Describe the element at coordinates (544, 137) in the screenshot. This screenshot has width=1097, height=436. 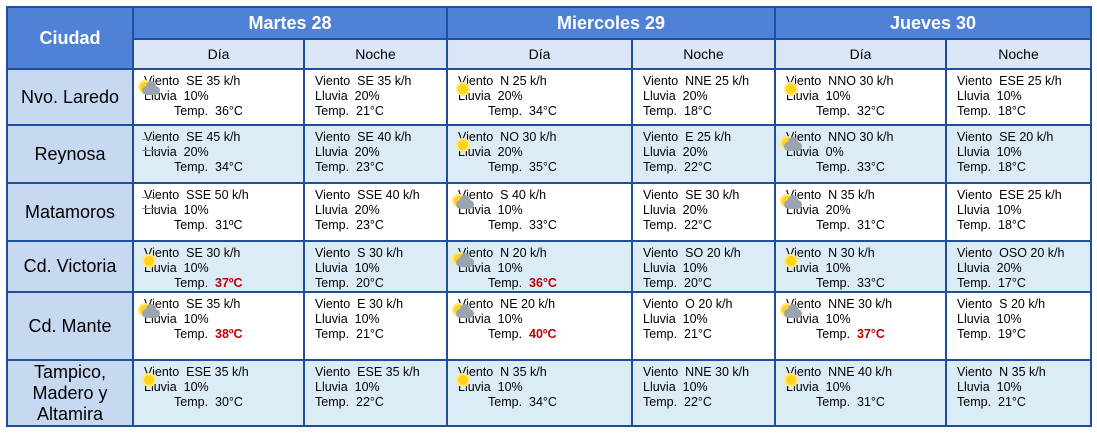
I see `wind-line: Viento NO 30 k/h` at that location.